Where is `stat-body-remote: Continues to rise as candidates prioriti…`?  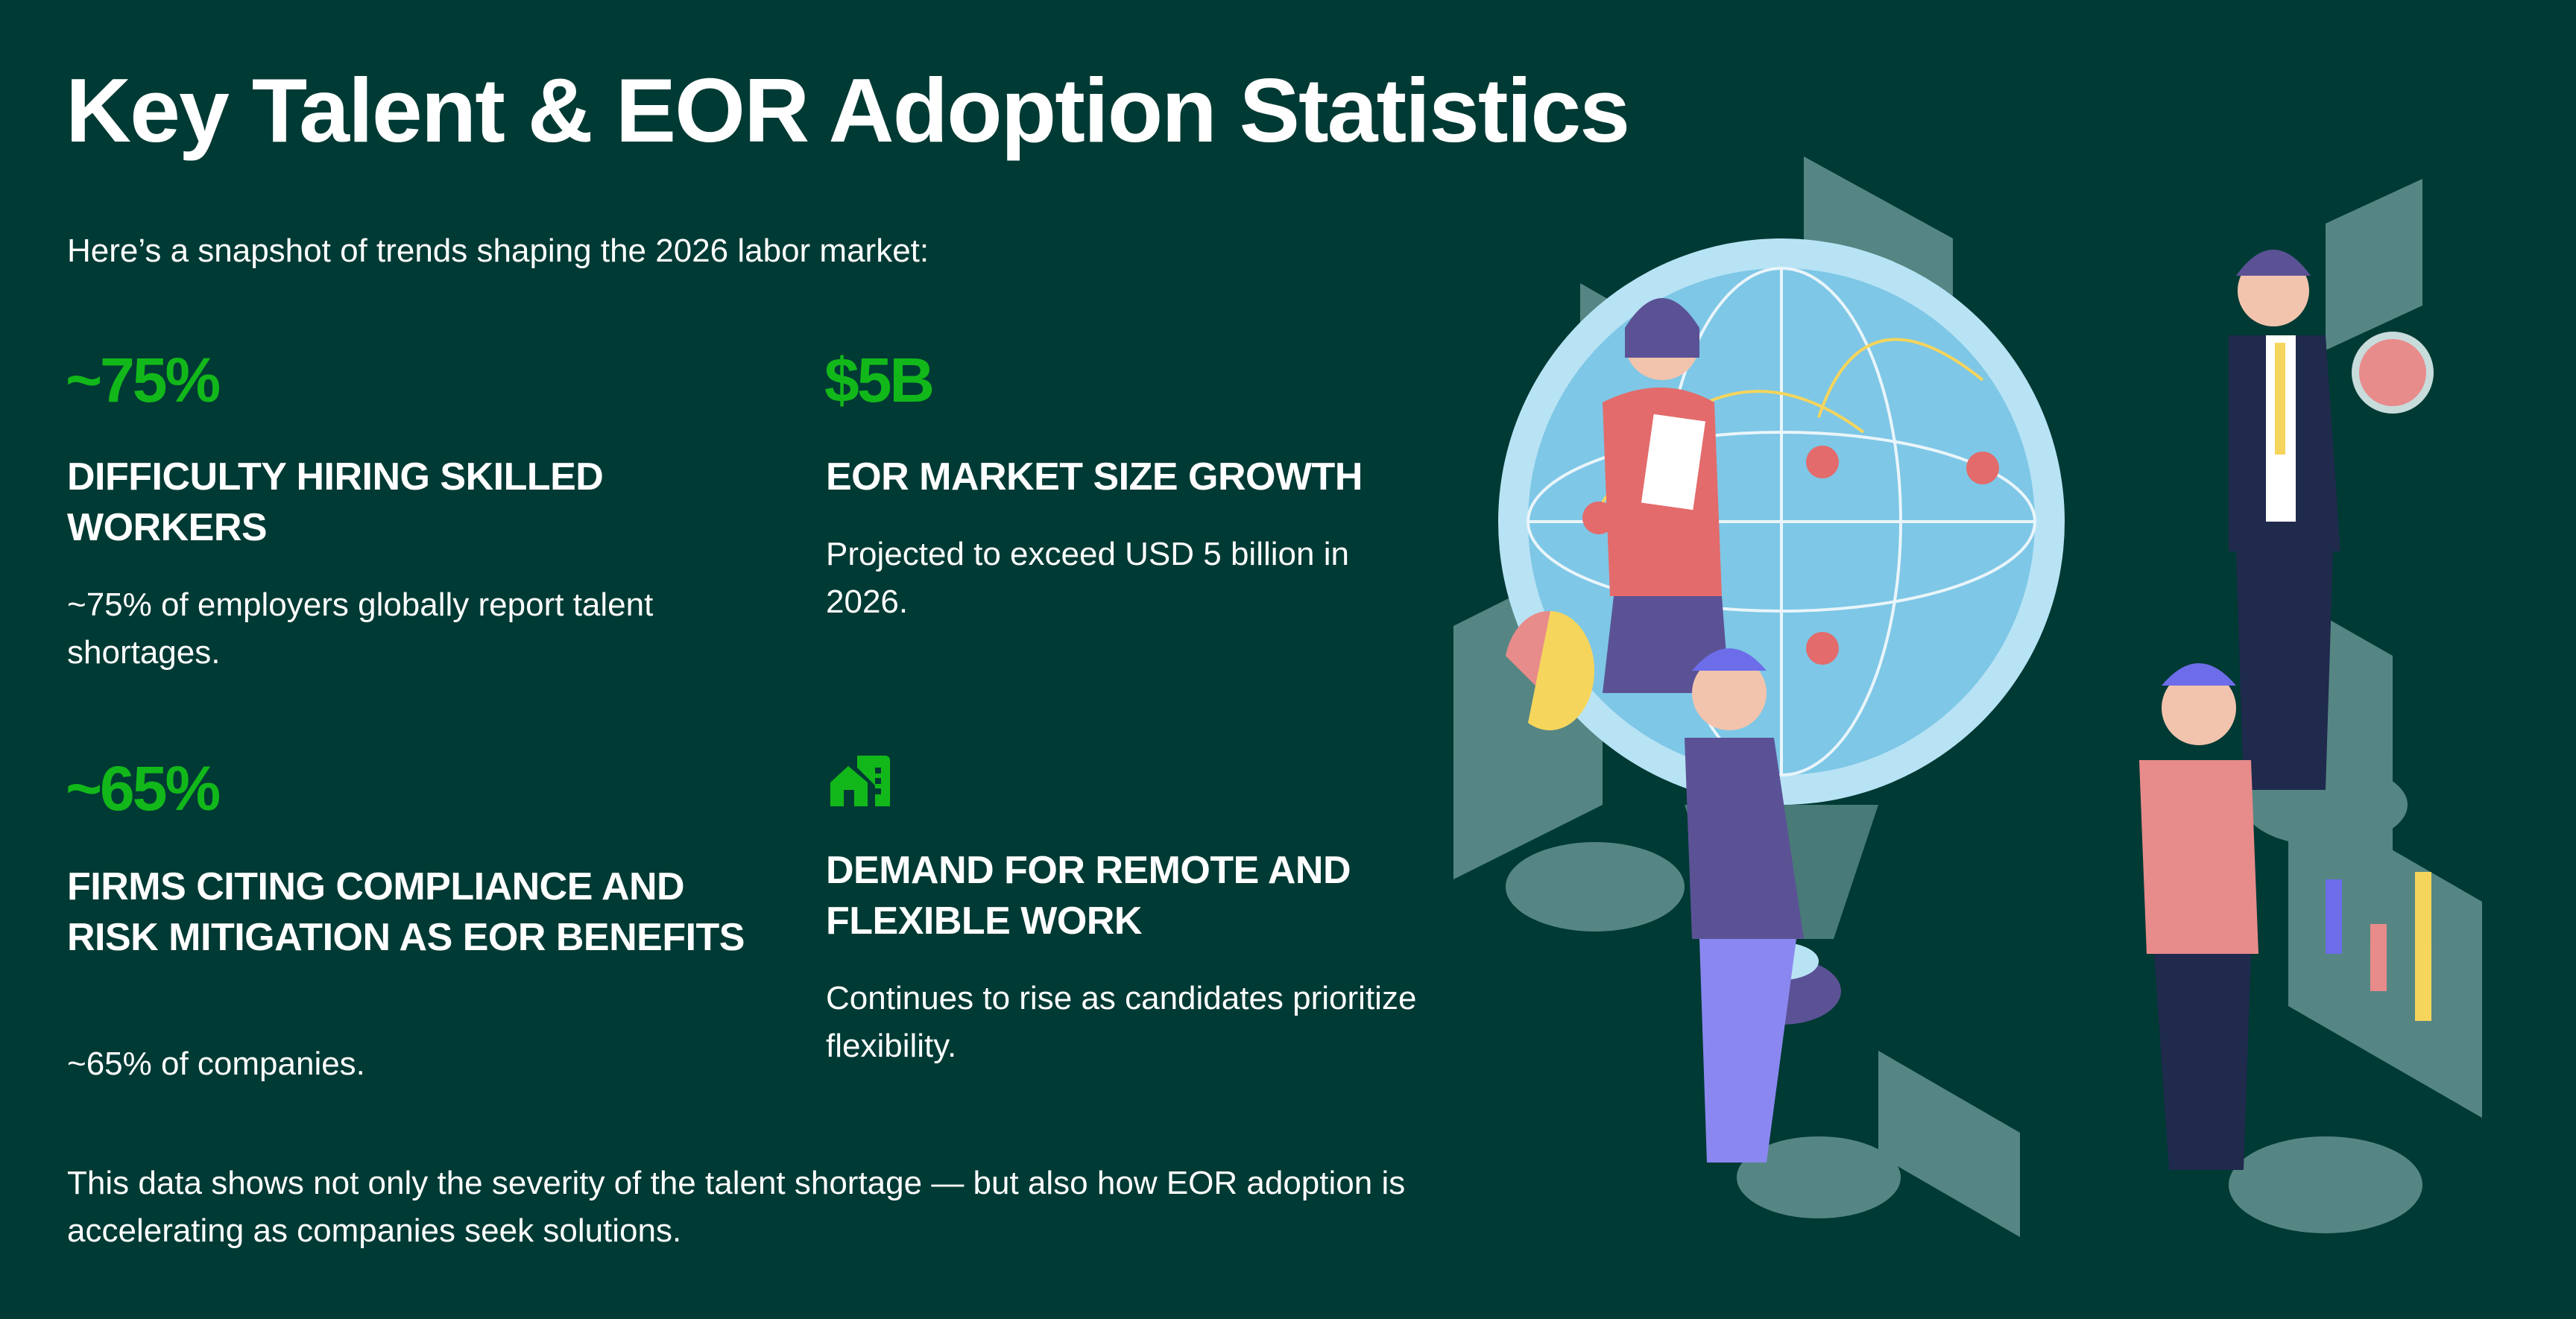 stat-body-remote: Continues to rise as candidates prioriti… is located at coordinates (1121, 1022).